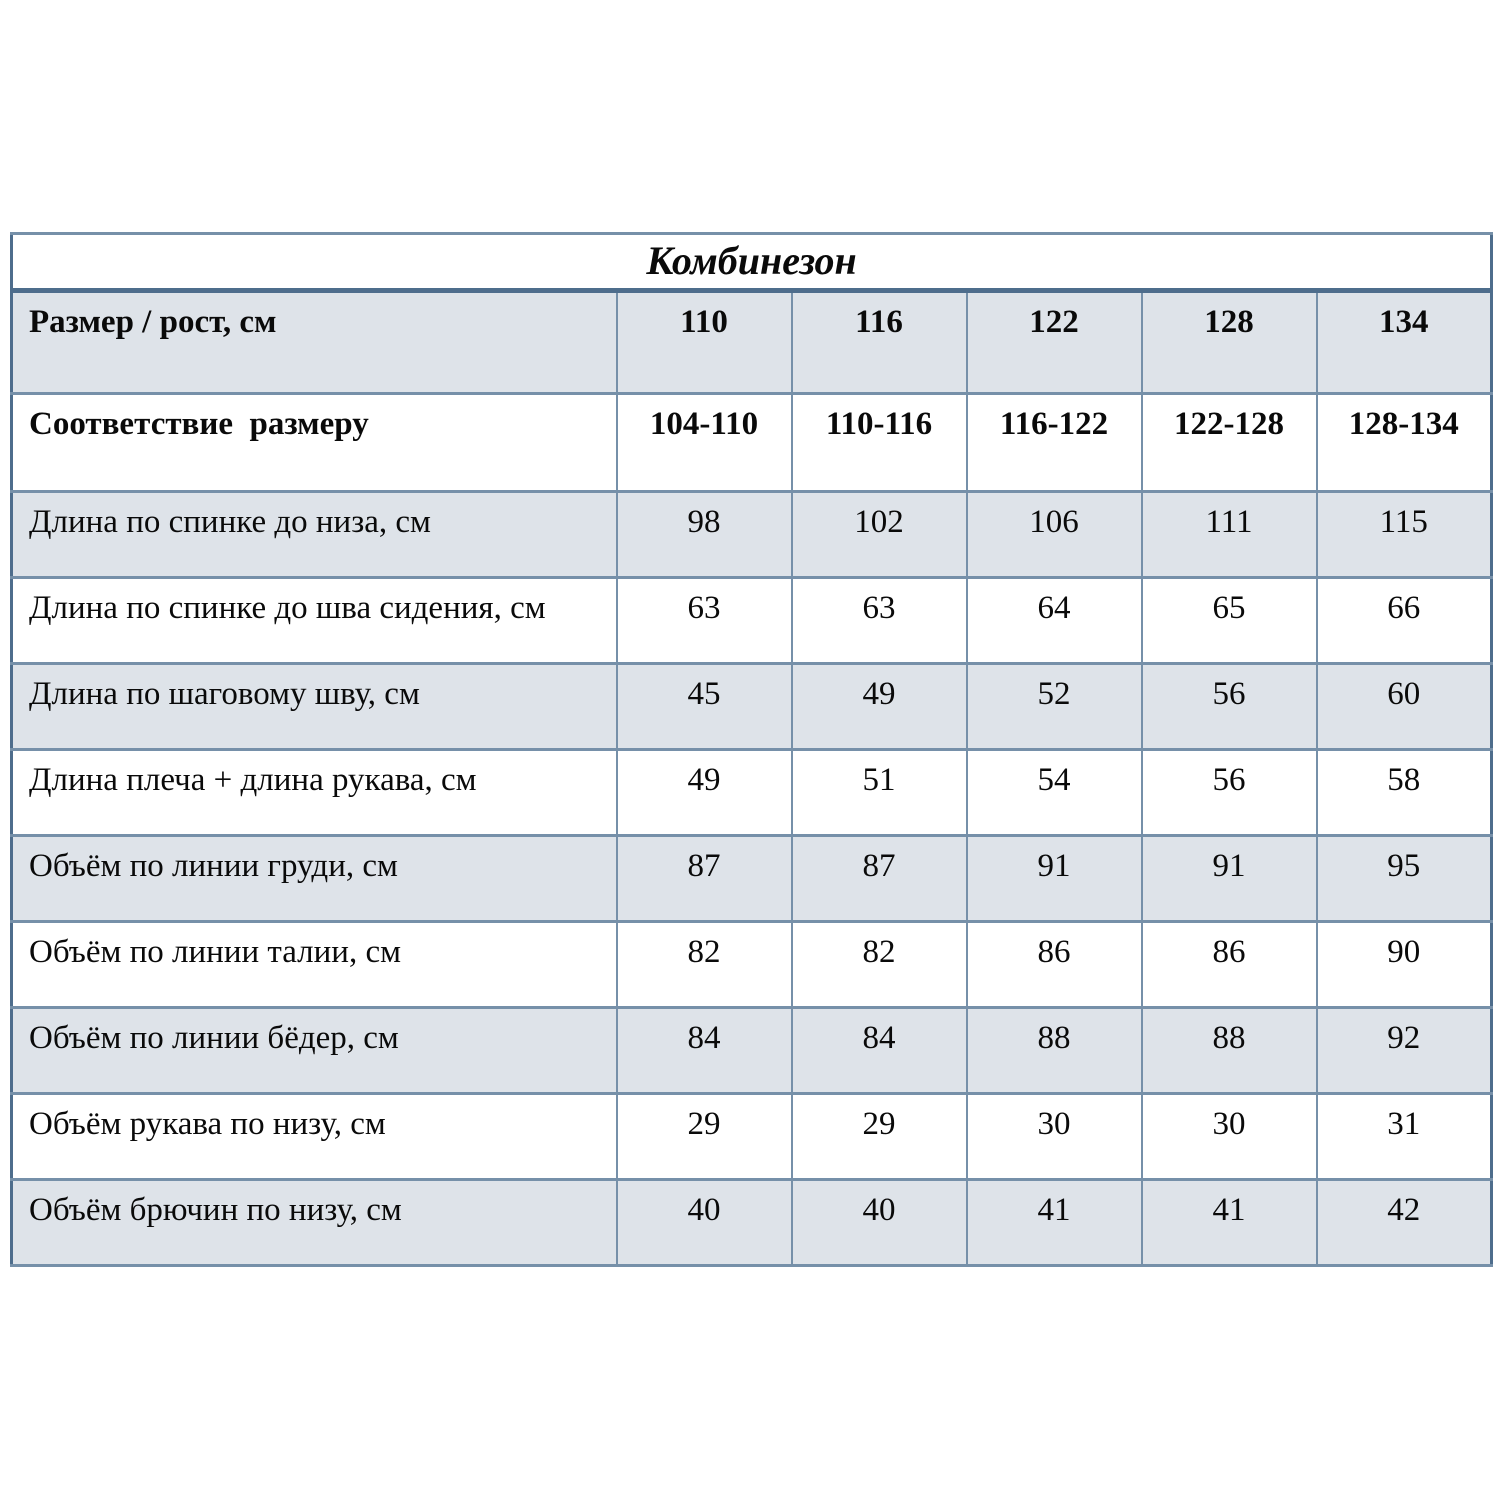  What do you see at coordinates (1404, 964) in the screenshot?
I see `cell-value: 90` at bounding box center [1404, 964].